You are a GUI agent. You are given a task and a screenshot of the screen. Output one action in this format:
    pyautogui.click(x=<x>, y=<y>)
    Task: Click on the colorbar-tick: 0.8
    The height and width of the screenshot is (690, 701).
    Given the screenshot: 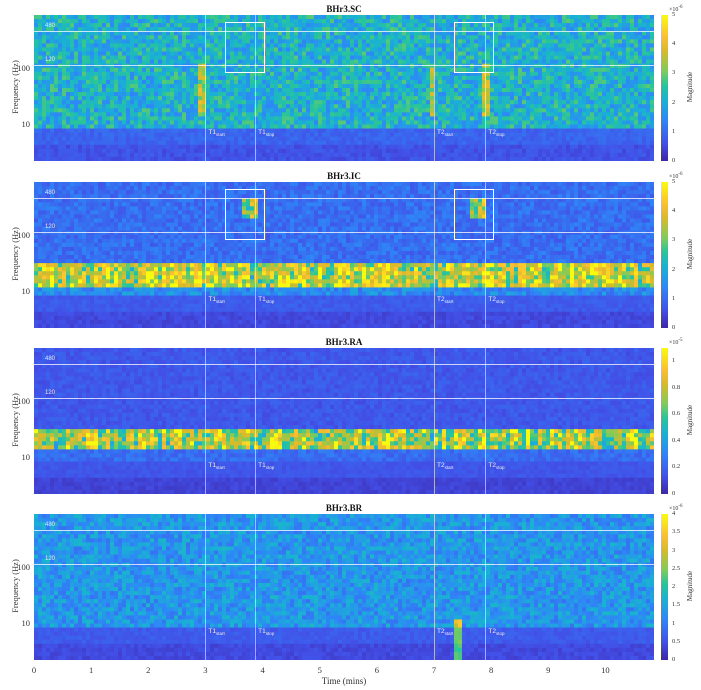 What is the action you would take?
    pyautogui.click(x=676, y=387)
    